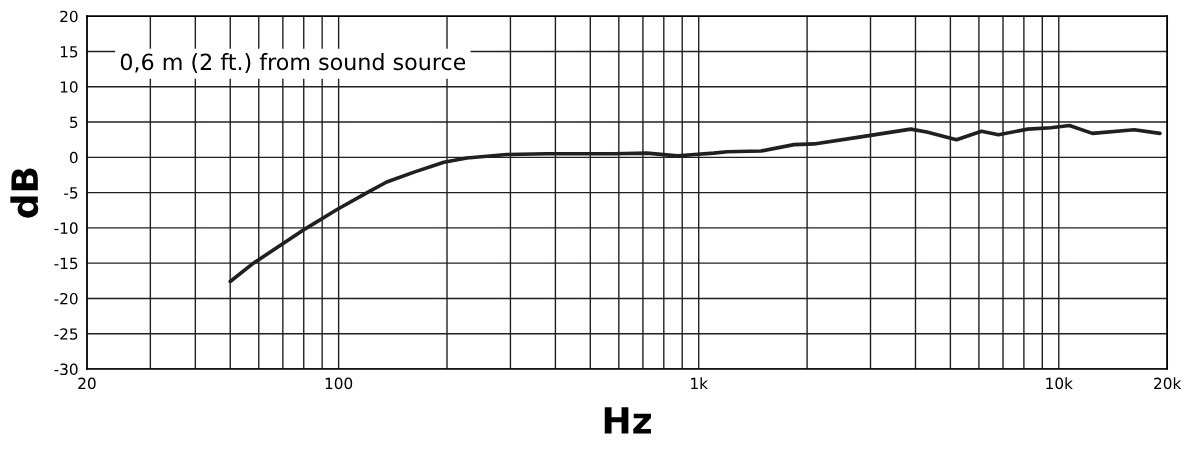  What do you see at coordinates (293, 63) in the screenshot?
I see `annotation: 0,6 m (2 ft.) from sound source` at bounding box center [293, 63].